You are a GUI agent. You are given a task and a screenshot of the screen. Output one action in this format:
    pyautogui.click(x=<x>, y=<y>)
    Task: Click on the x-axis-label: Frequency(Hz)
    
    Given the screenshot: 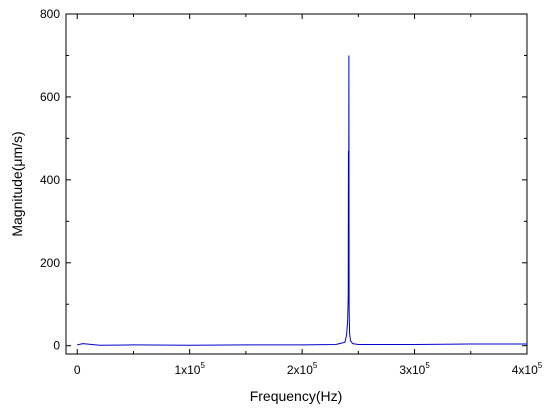 What is the action you would take?
    pyautogui.click(x=296, y=396)
    